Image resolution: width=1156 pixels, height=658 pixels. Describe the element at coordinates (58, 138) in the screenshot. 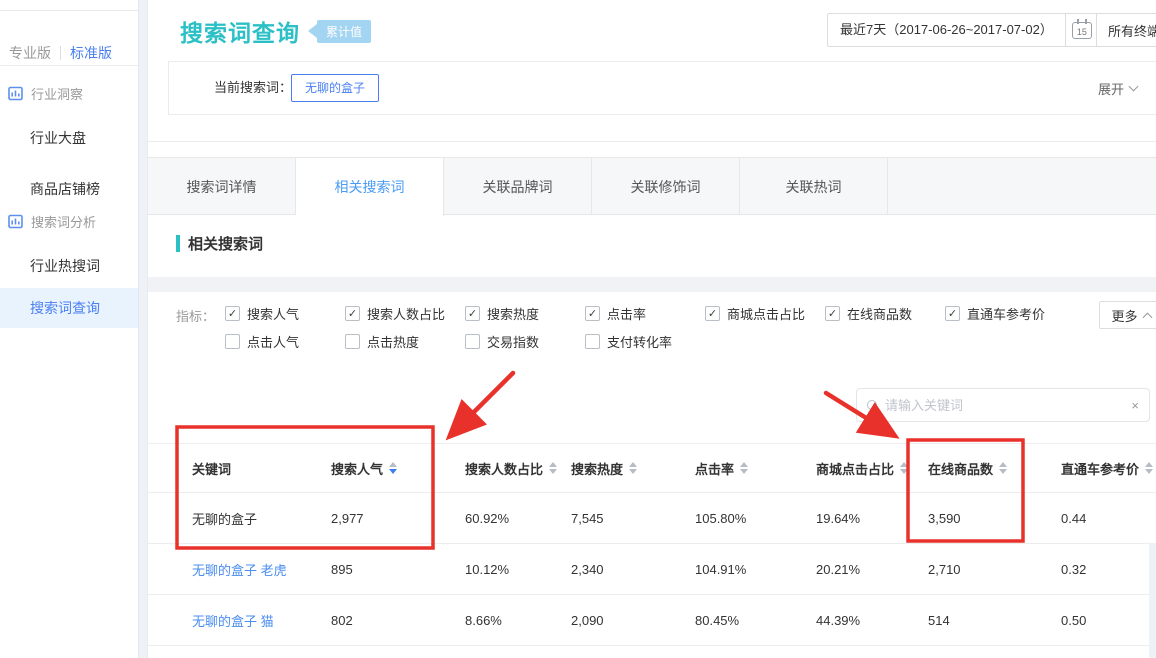

I see `sidebar-item-industry-overview: 行业大盘` at that location.